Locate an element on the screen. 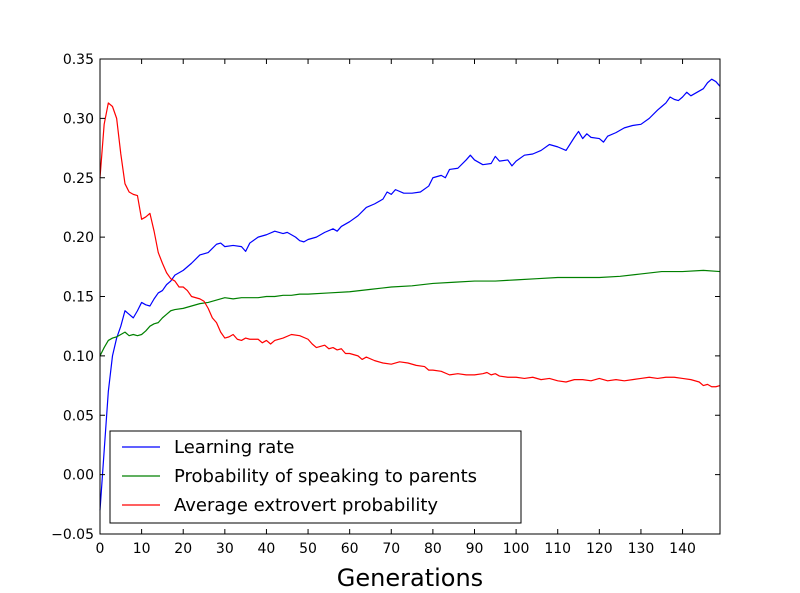 The height and width of the screenshot is (593, 800). x-tick-label: 140 is located at coordinates (682, 549).